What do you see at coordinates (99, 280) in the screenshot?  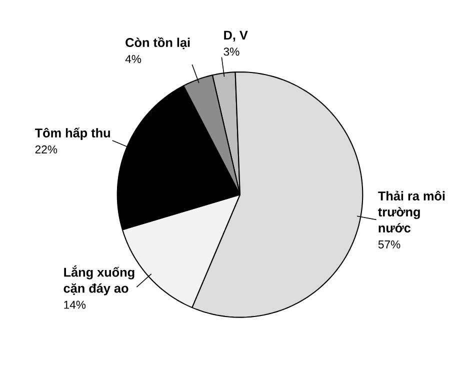 I see `slice-label: Lắng xuống cặn đáy ao` at bounding box center [99, 280].